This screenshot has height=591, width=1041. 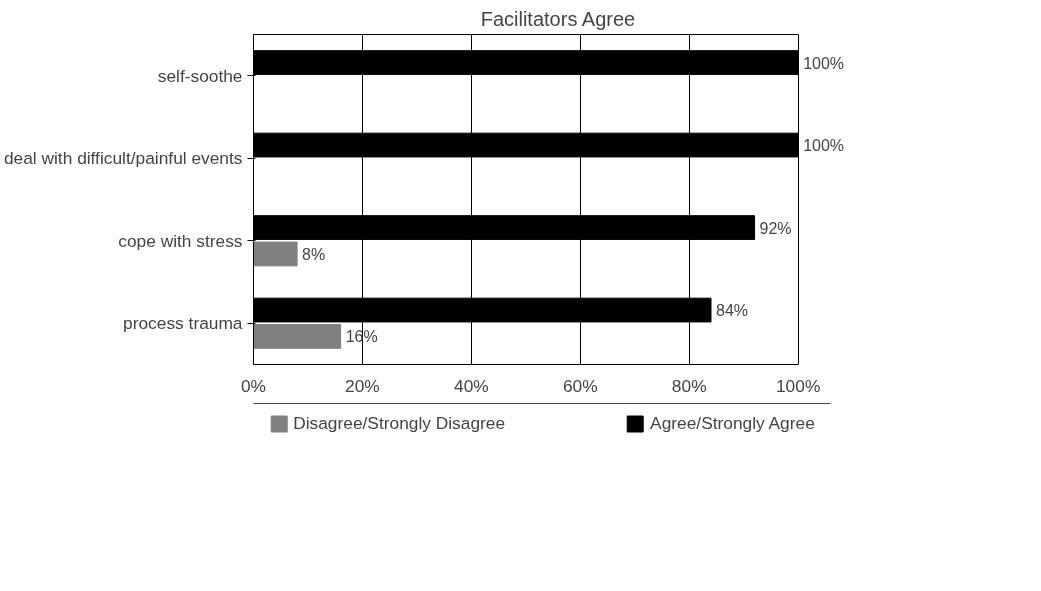 I want to click on x-tick-label: 40%, so click(x=471, y=385).